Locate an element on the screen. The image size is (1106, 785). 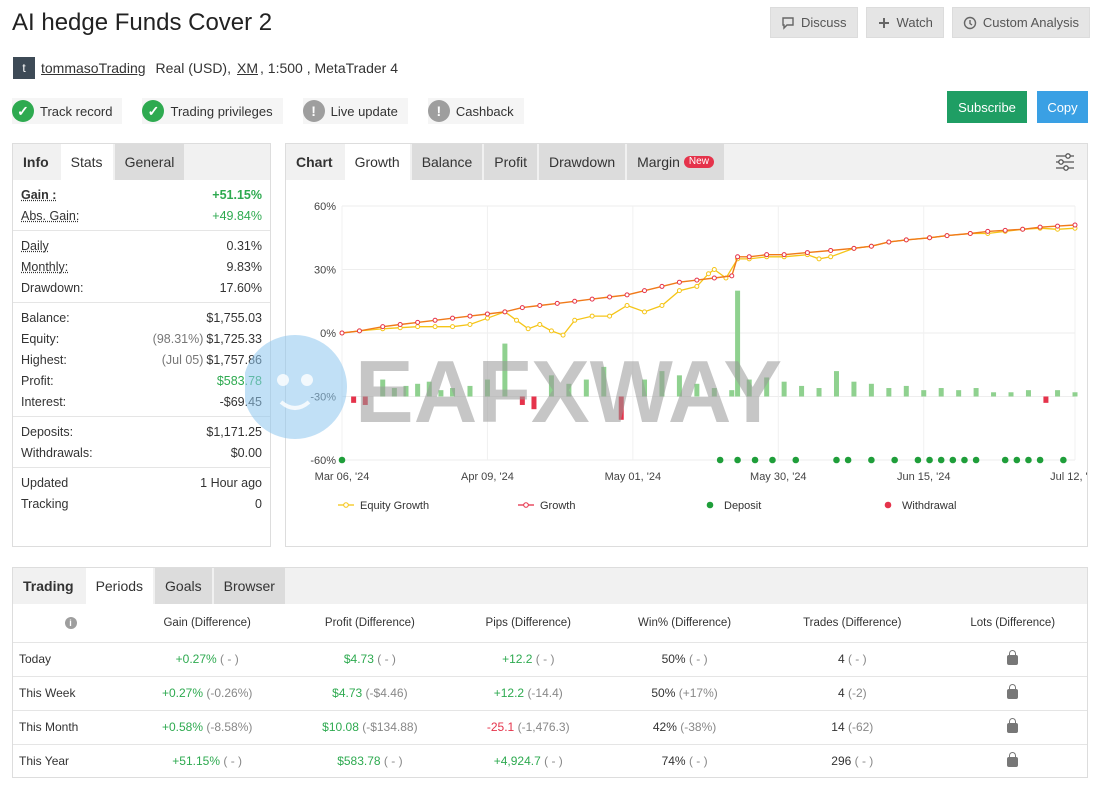
tab-drawdown: Drawdown is located at coordinates (582, 162).